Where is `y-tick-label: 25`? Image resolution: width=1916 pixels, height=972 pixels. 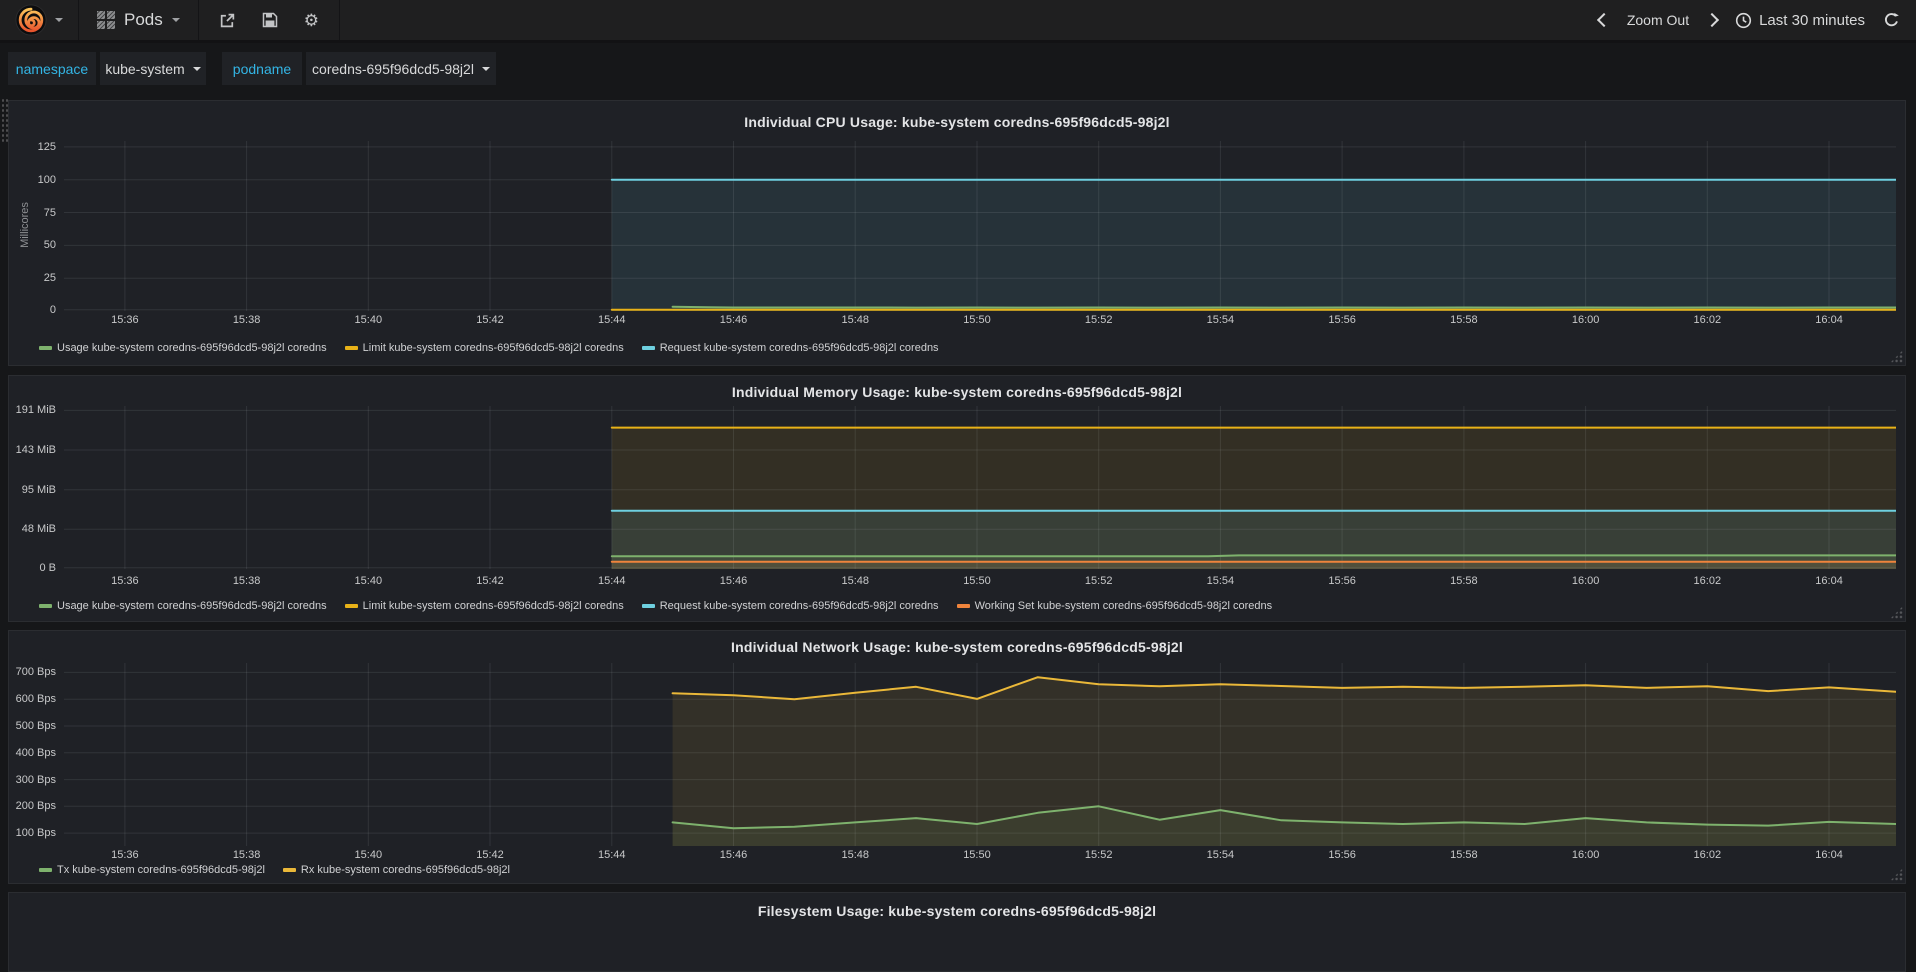
y-tick-label: 25 is located at coordinates (49, 278).